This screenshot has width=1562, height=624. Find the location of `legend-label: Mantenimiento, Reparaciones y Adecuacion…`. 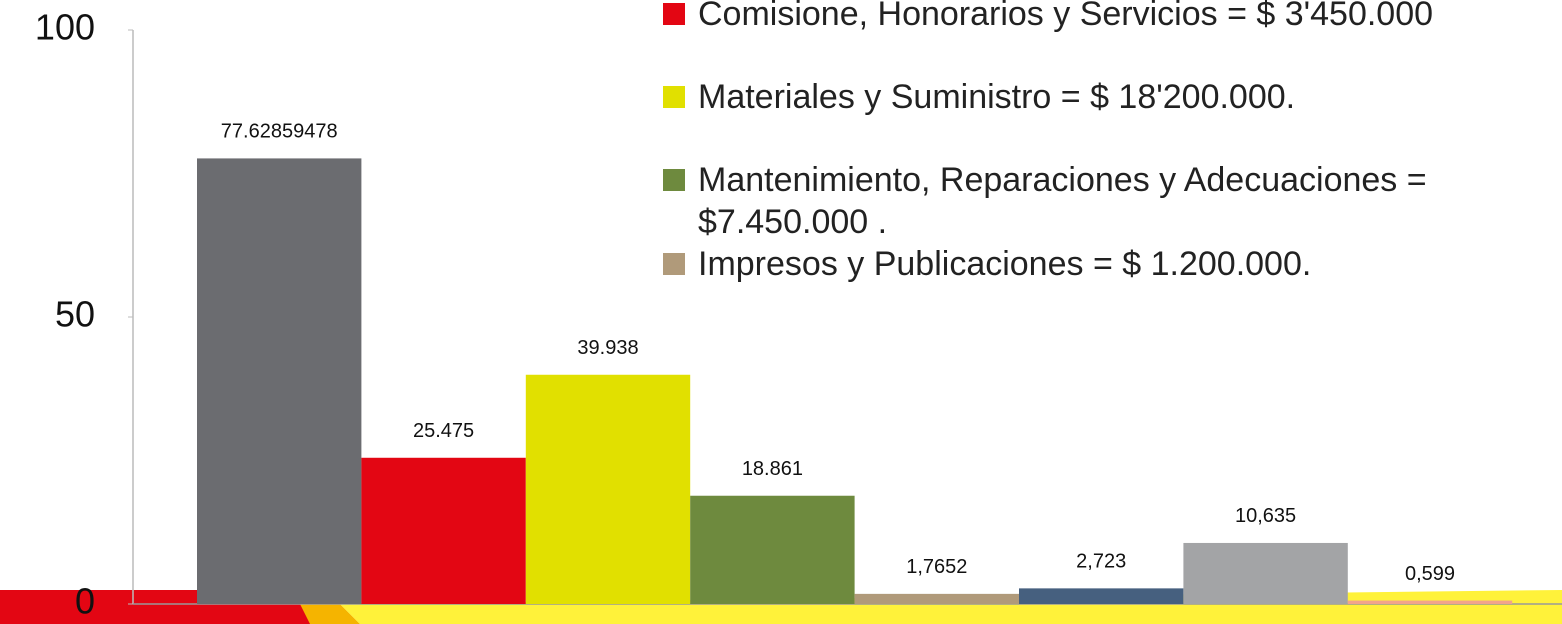

legend-label: Mantenimiento, Reparaciones y Adecuacion… is located at coordinates (1062, 201).